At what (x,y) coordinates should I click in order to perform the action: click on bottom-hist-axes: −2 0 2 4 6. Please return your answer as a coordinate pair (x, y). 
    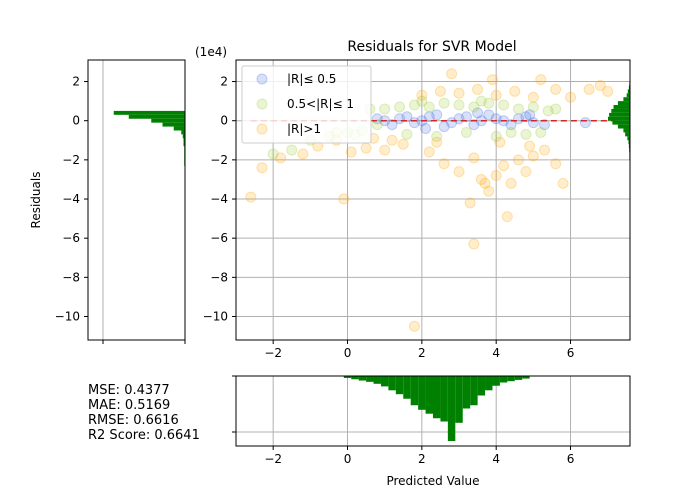
    Looking at the image, I should click on (403, 420).